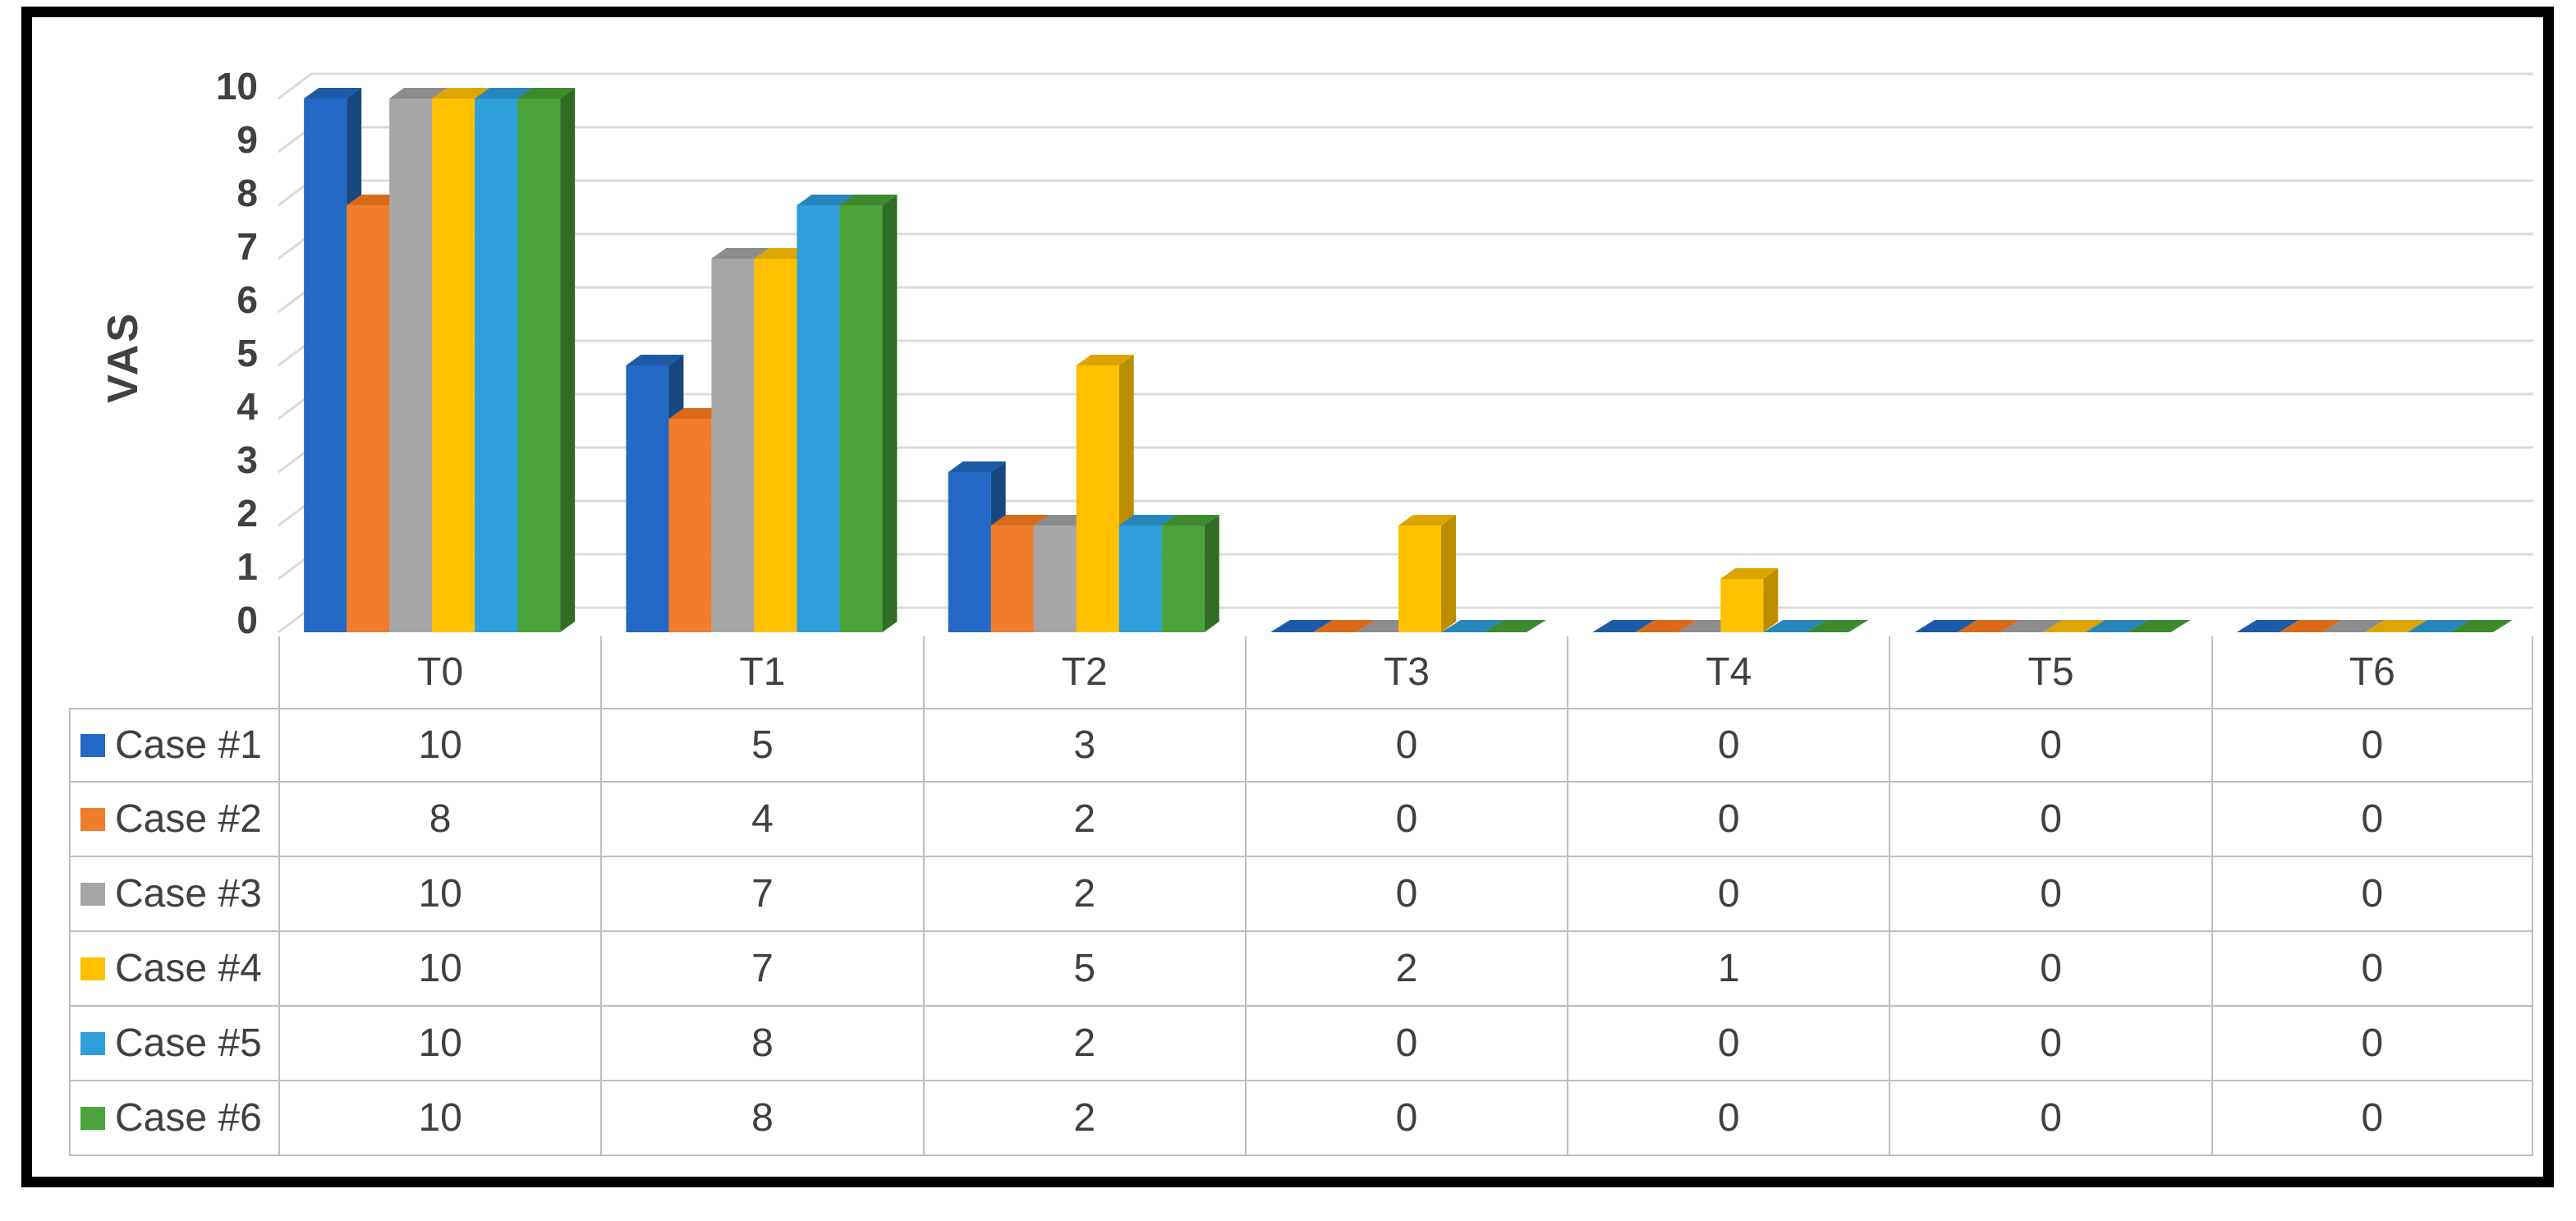 The width and height of the screenshot is (2576, 1221). Describe the element at coordinates (247, 193) in the screenshot. I see `y-tick-label-8: 8` at that location.